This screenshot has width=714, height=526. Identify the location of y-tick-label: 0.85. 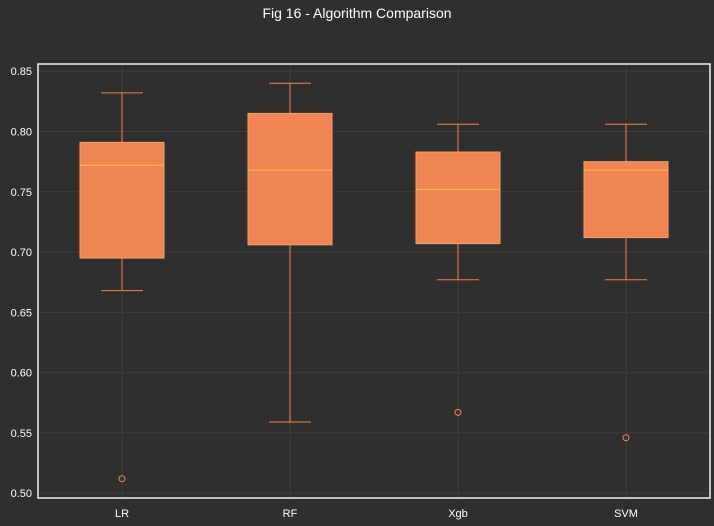
(21, 72).